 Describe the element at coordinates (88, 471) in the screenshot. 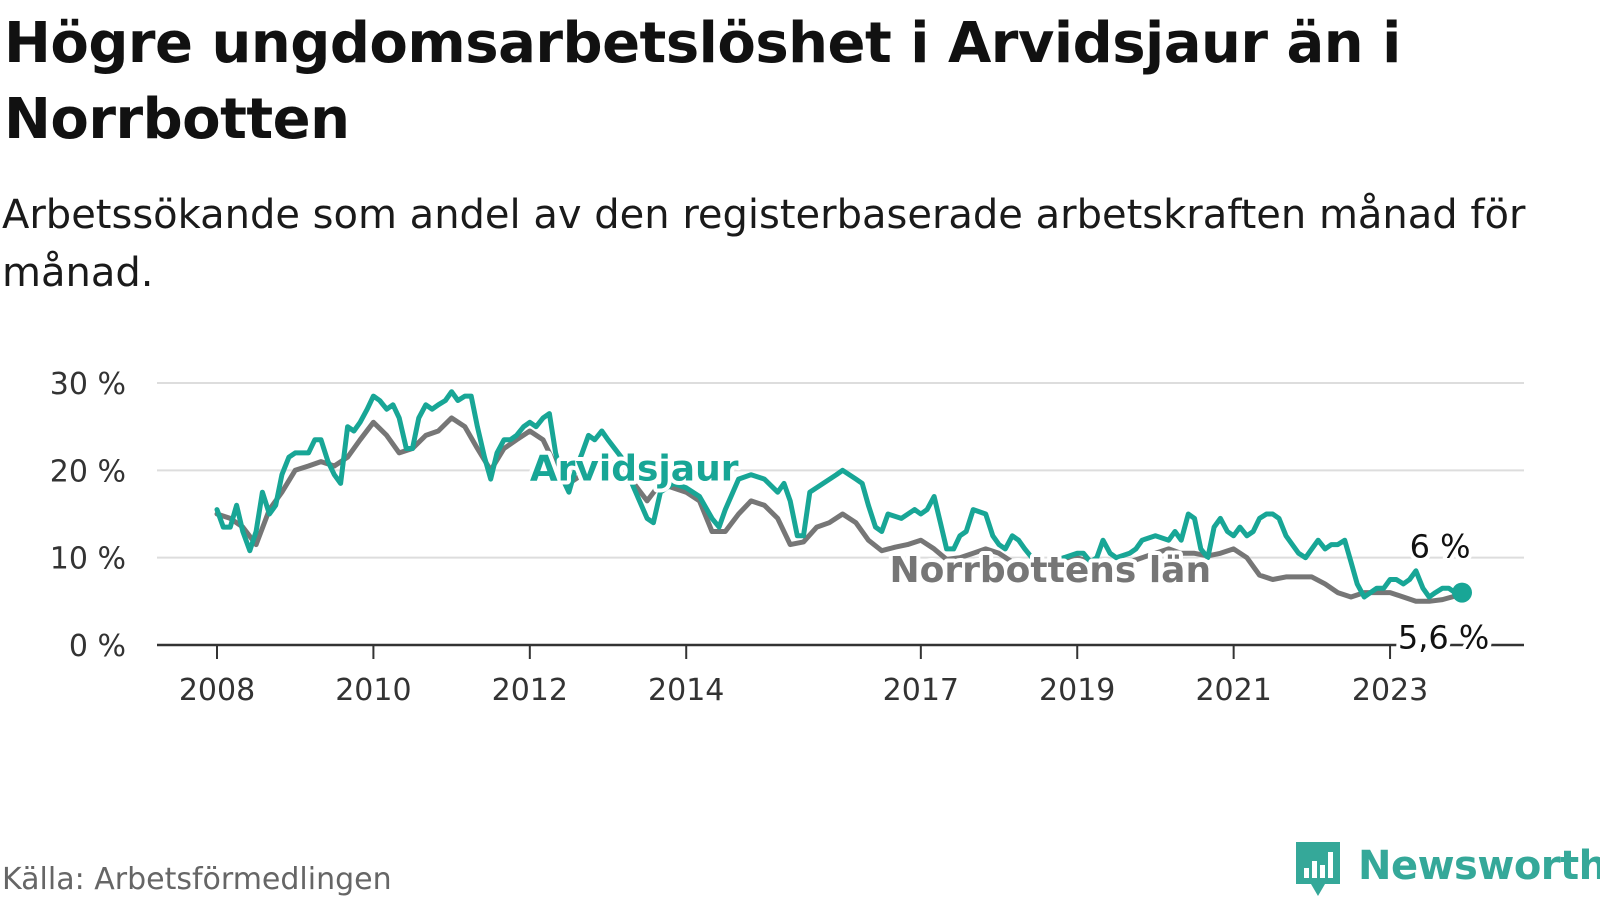

I see `y-tick-label: 20 %` at that location.